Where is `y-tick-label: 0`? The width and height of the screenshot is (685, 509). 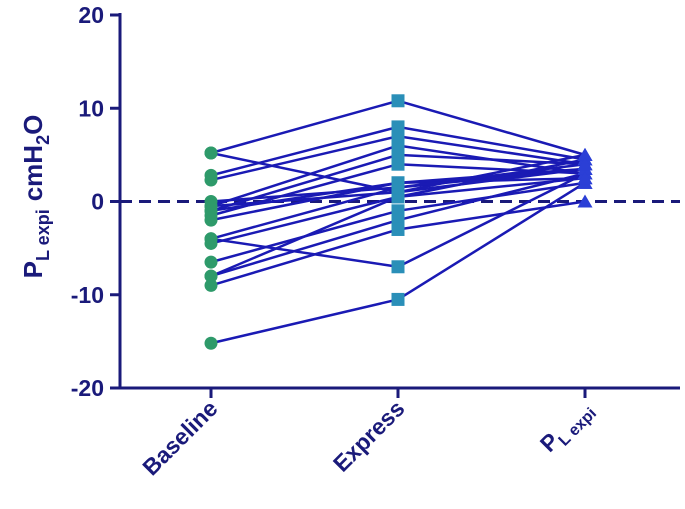 y-tick-label: 0 is located at coordinates (97, 202).